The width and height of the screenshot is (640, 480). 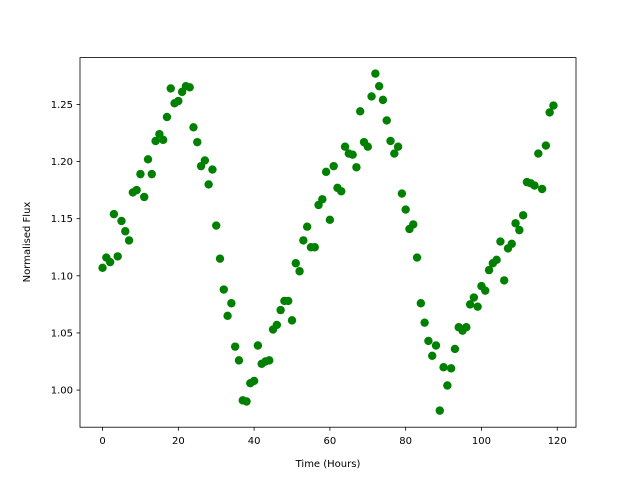 I want to click on y-tick-label: 1.10, so click(x=62, y=276).